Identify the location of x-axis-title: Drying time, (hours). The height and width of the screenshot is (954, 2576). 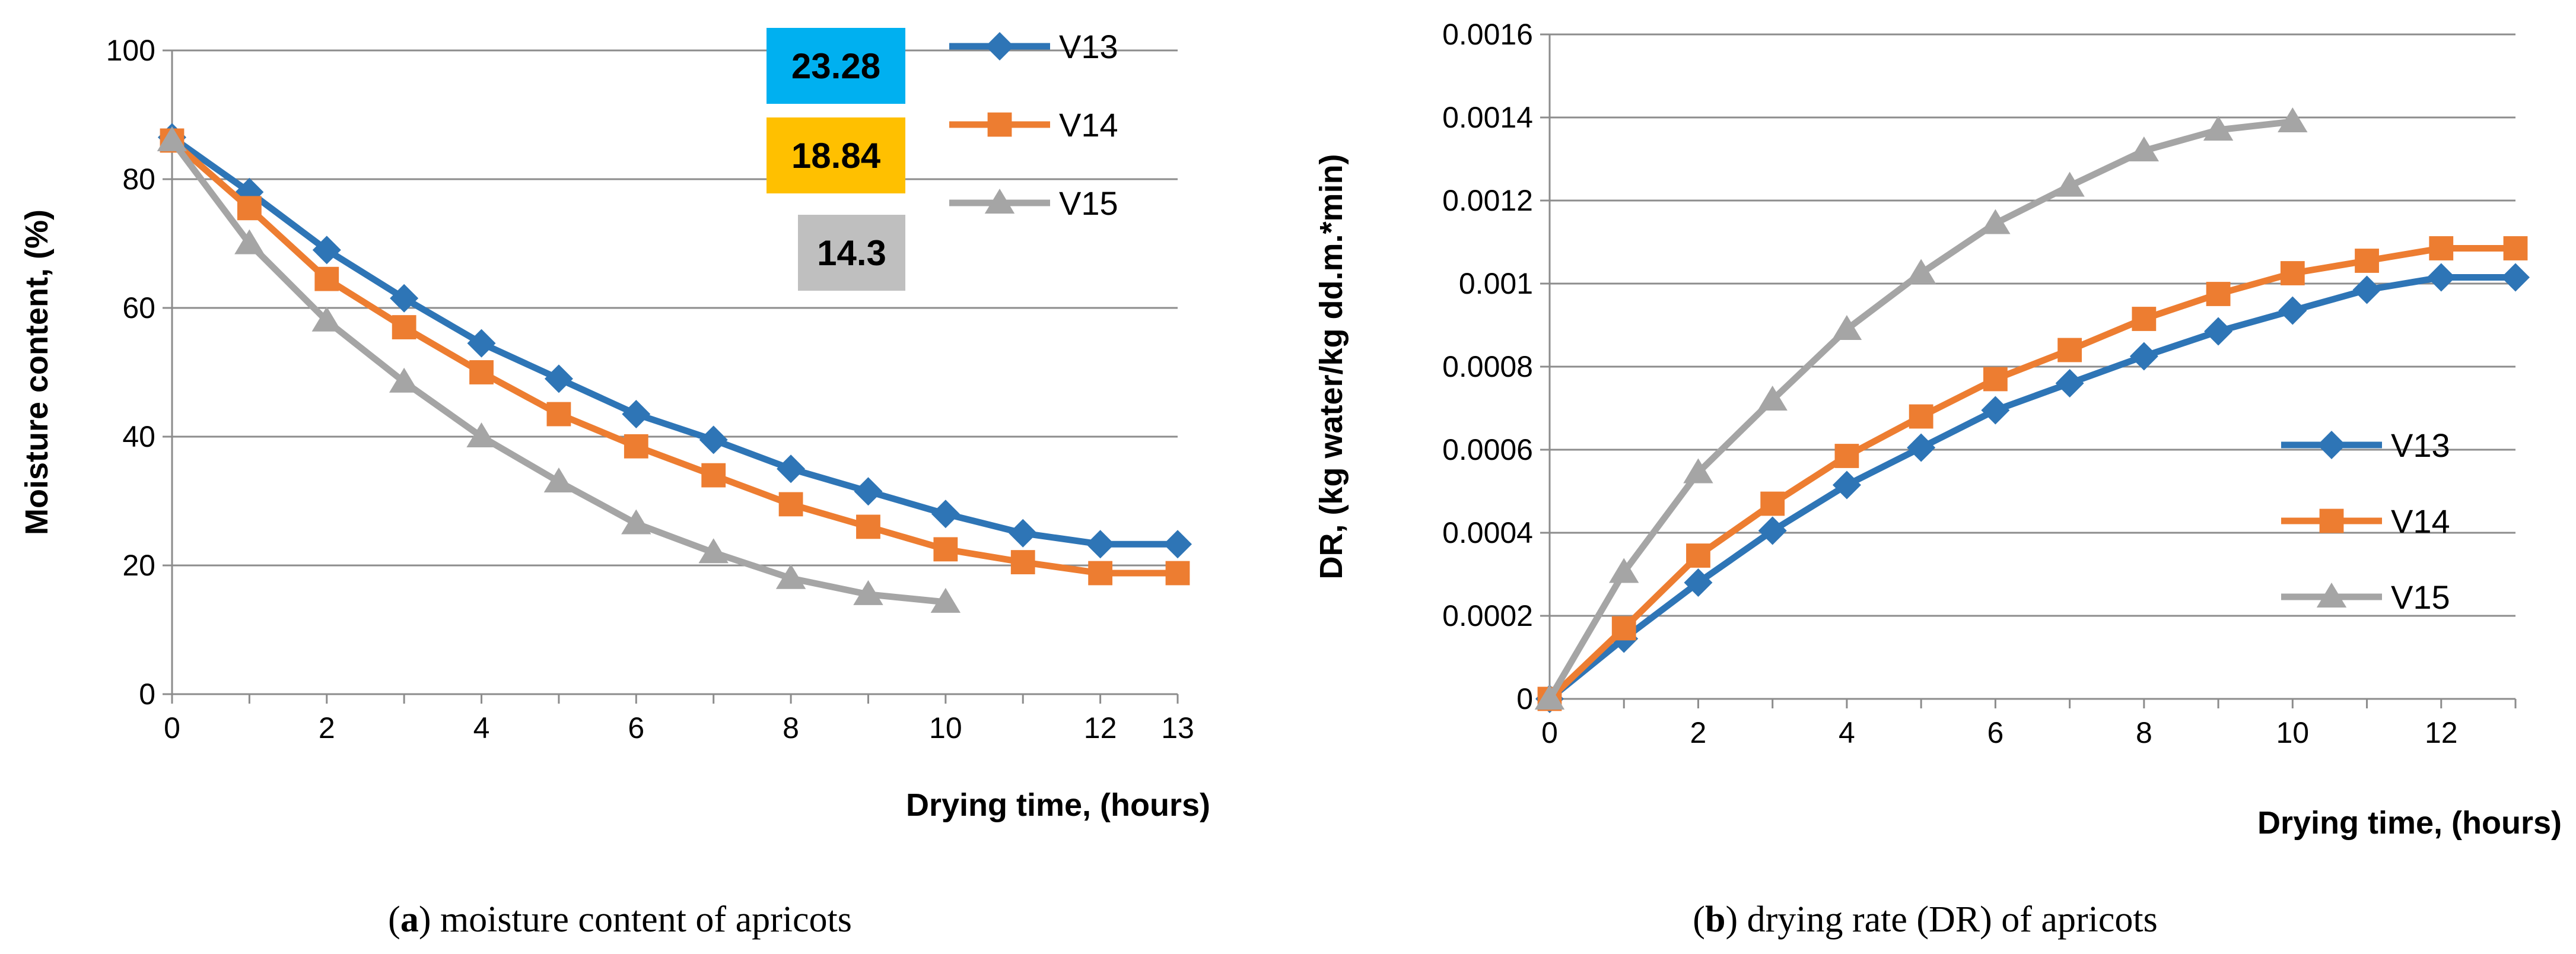
(2409, 823).